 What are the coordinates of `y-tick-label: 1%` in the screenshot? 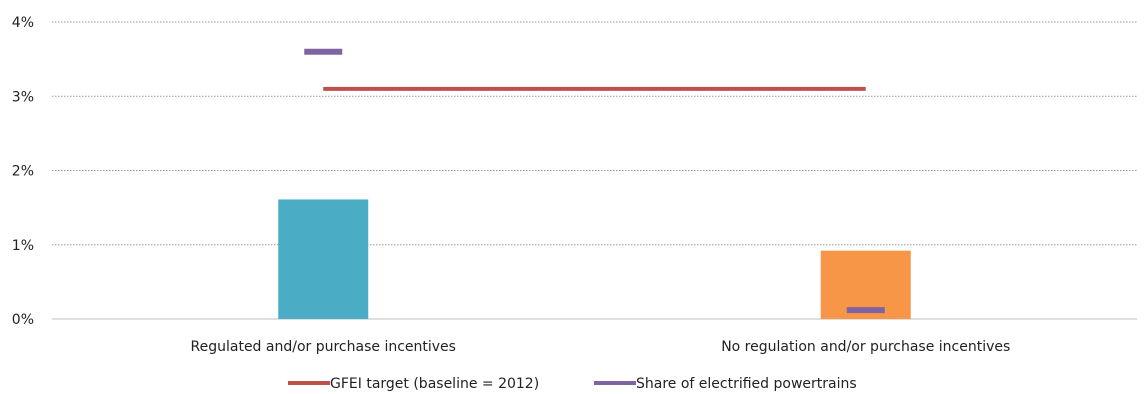 It's located at (23, 246).